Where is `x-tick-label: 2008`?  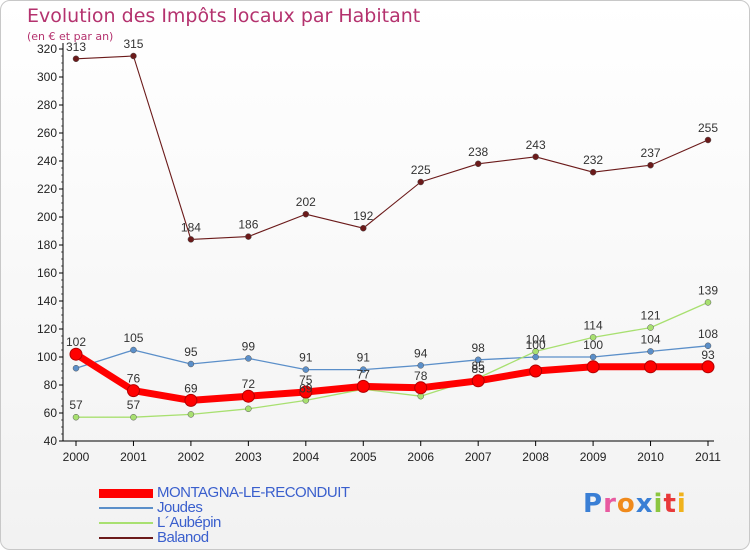 x-tick-label: 2008 is located at coordinates (535, 457).